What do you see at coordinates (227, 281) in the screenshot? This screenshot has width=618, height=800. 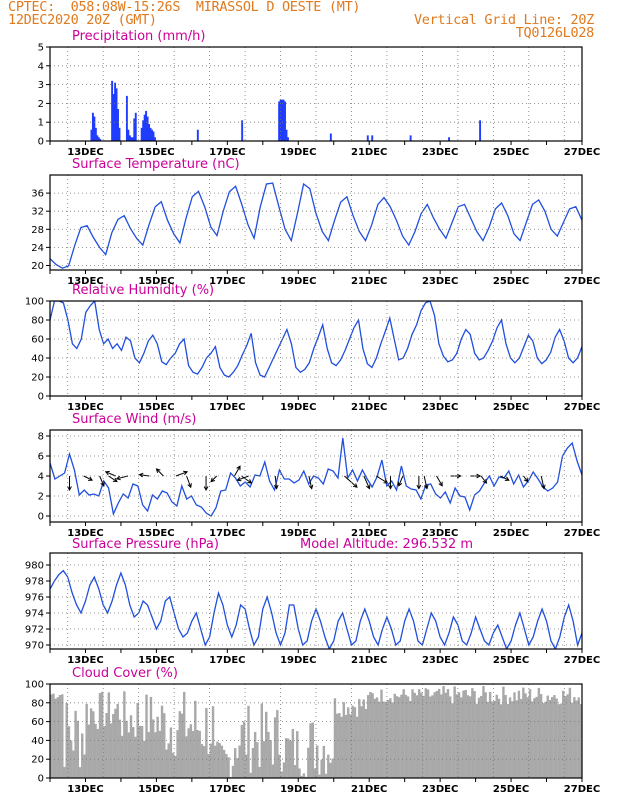 I see `x-tick-label: 17DEC` at bounding box center [227, 281].